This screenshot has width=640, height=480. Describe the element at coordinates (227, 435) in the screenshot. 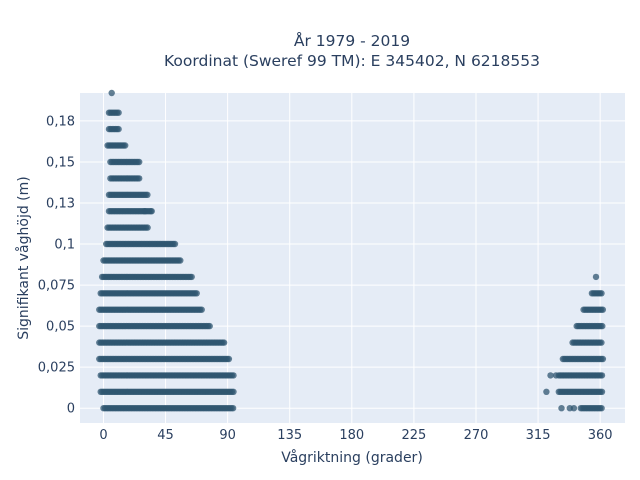

I see `x-tick-label: 90` at that location.